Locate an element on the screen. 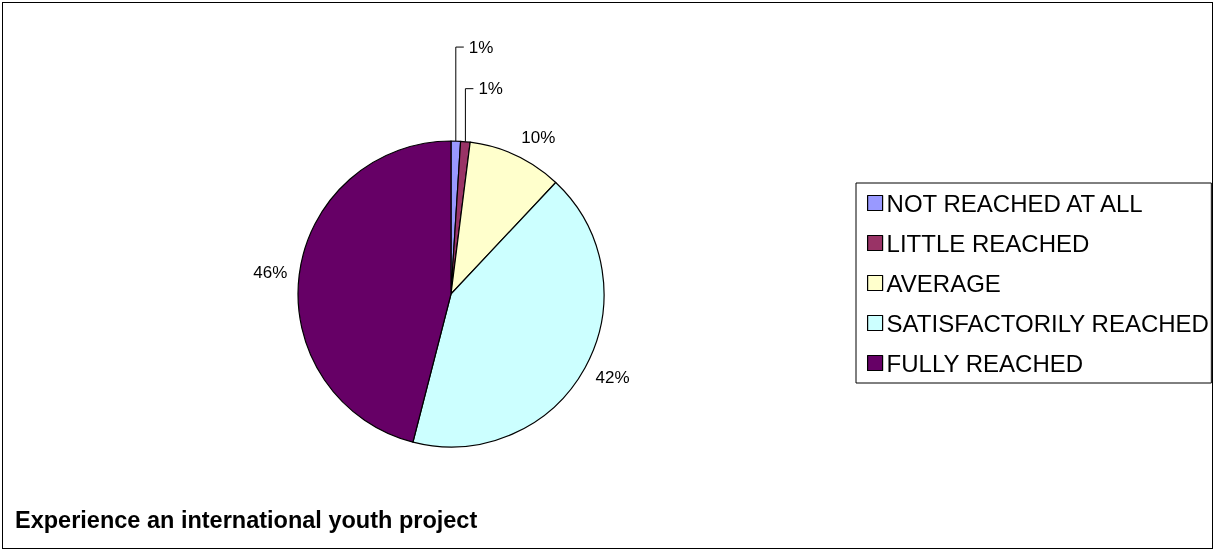 The height and width of the screenshot is (552, 1216). legend-label: SATISFACTORILY REACHED is located at coordinates (1047, 323).